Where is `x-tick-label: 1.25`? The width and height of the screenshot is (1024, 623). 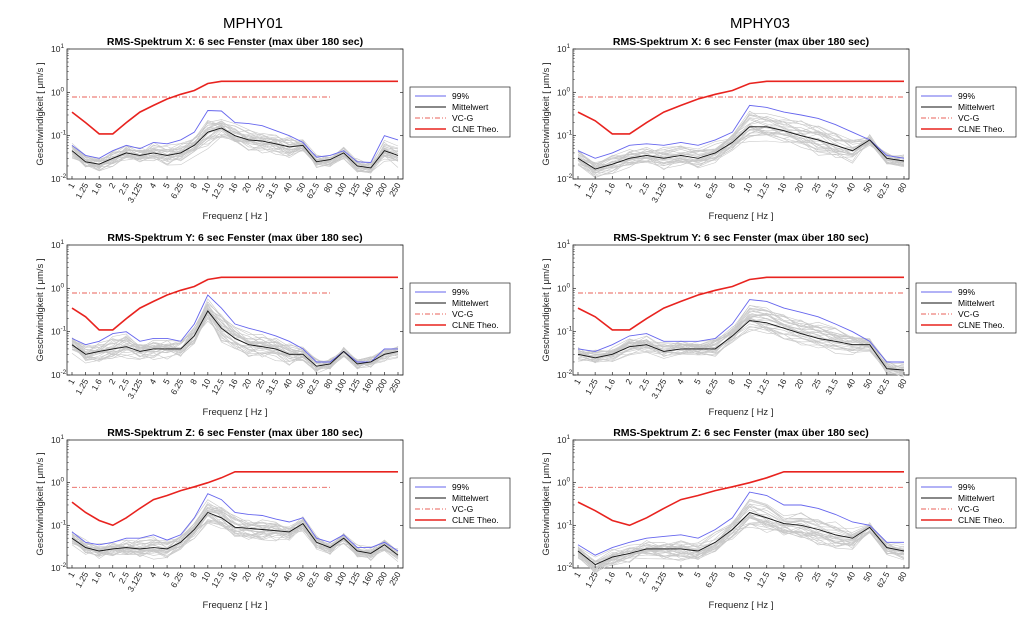 x-tick-label: 1.25 is located at coordinates (591, 191).